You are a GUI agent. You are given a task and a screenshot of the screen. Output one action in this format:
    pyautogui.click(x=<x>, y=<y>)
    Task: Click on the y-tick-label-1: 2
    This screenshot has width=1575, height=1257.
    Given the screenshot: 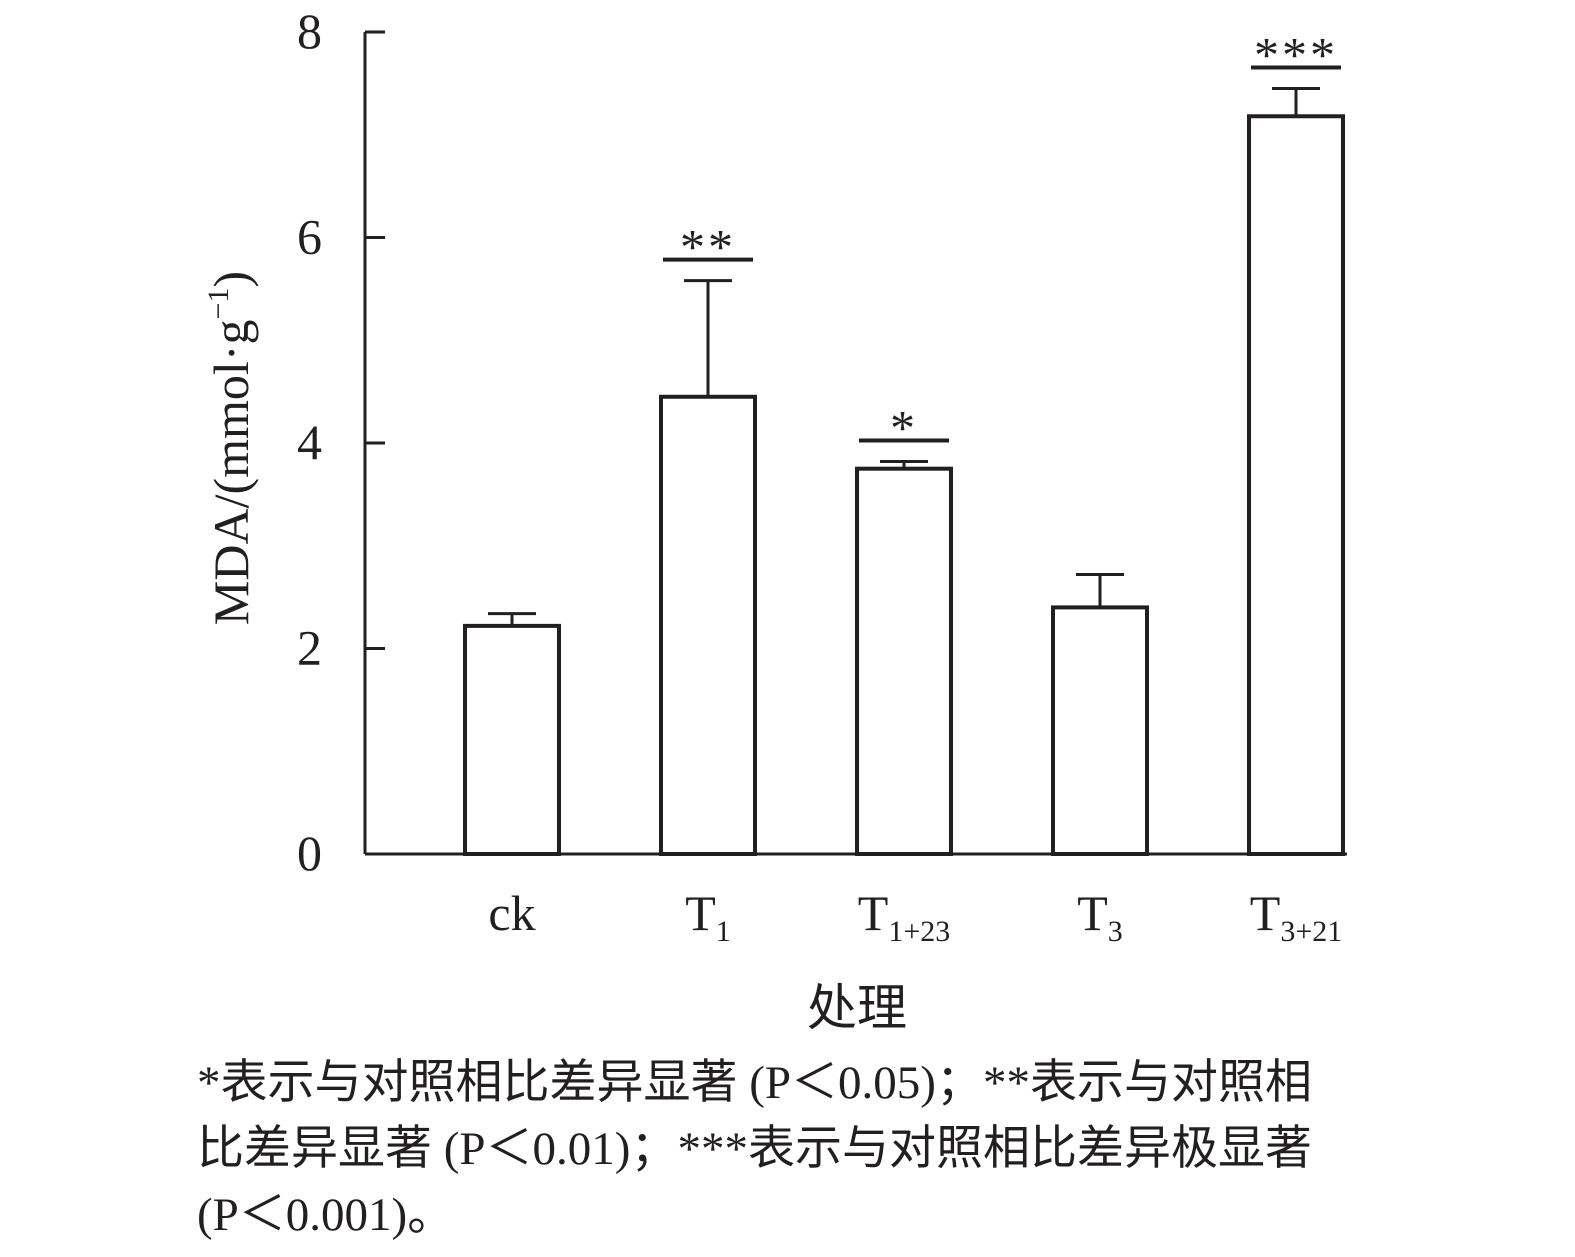 What is the action you would take?
    pyautogui.click(x=309, y=648)
    